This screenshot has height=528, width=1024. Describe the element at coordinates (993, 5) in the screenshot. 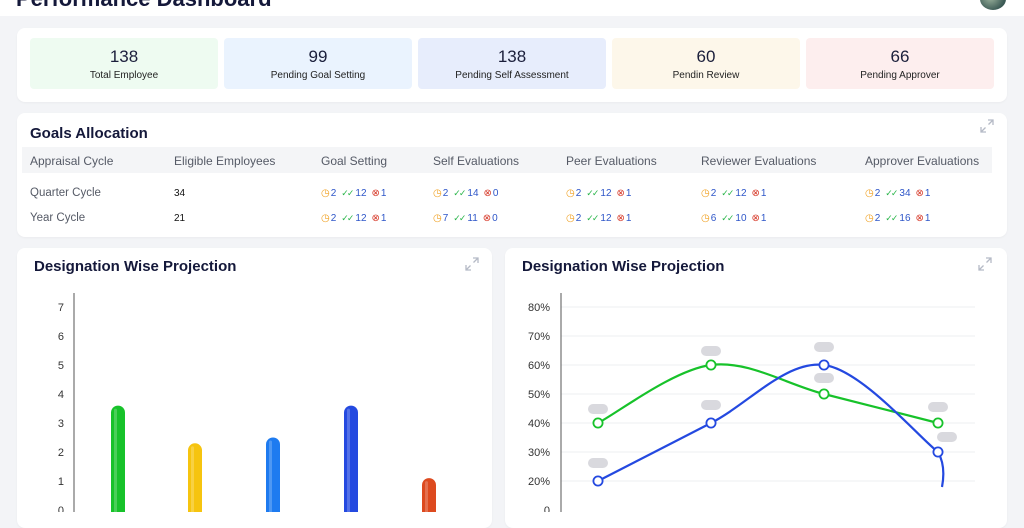

I see `avatar` at that location.